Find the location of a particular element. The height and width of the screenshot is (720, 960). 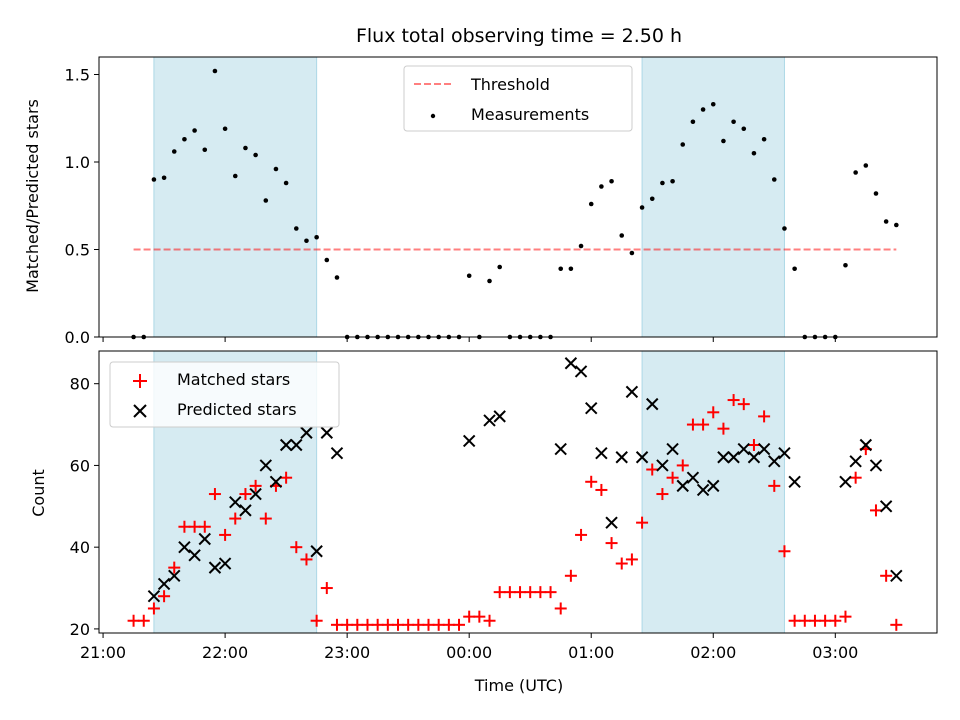

x-axis-label: Time (UTC) is located at coordinates (518, 685).